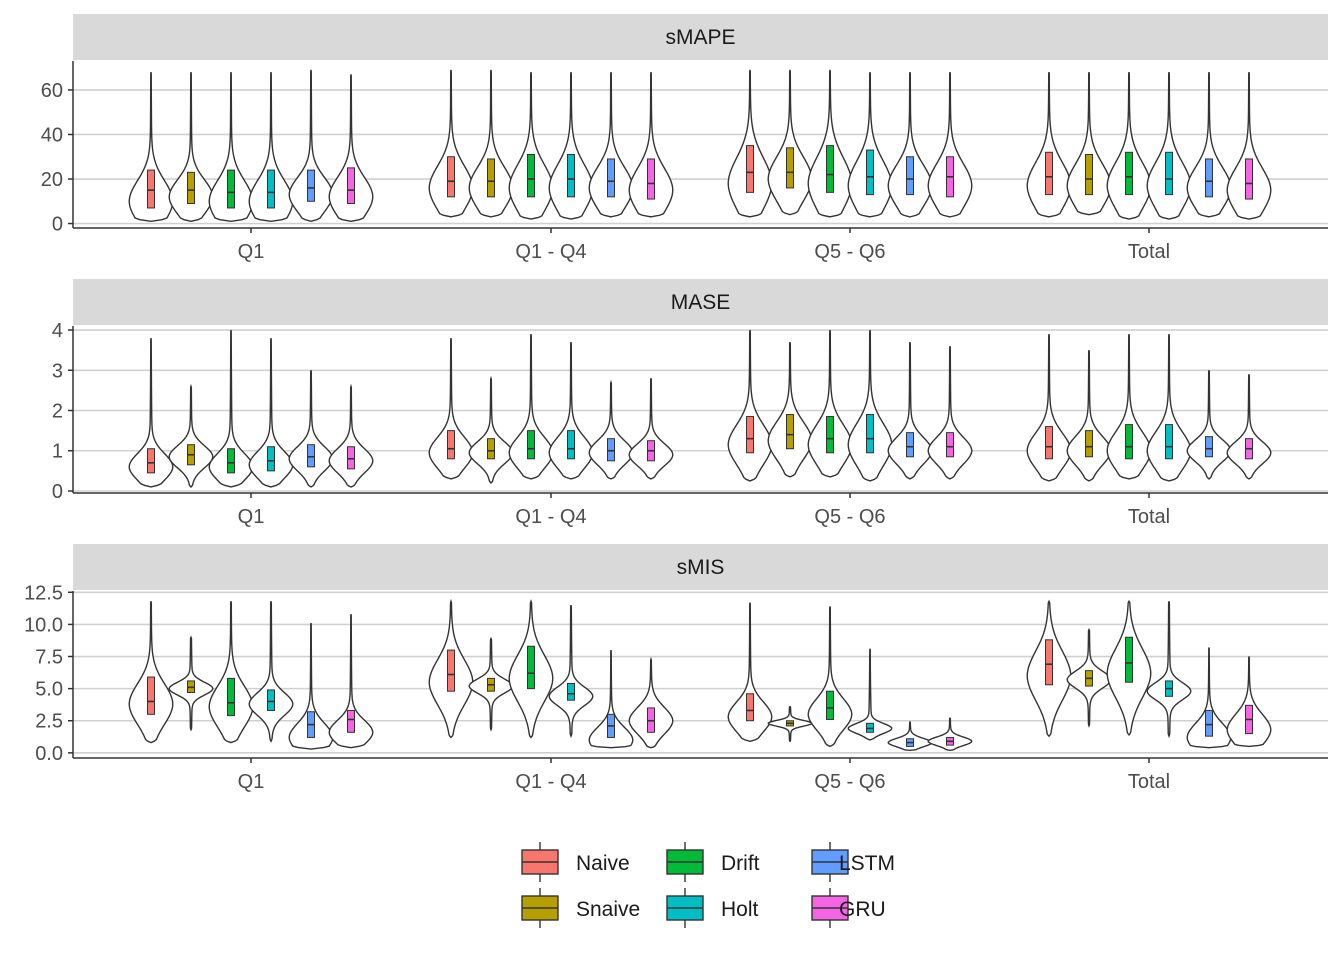 The width and height of the screenshot is (1344, 960). Describe the element at coordinates (491, 449) in the screenshot. I see `box-mase-q1-q4-snaive` at that location.